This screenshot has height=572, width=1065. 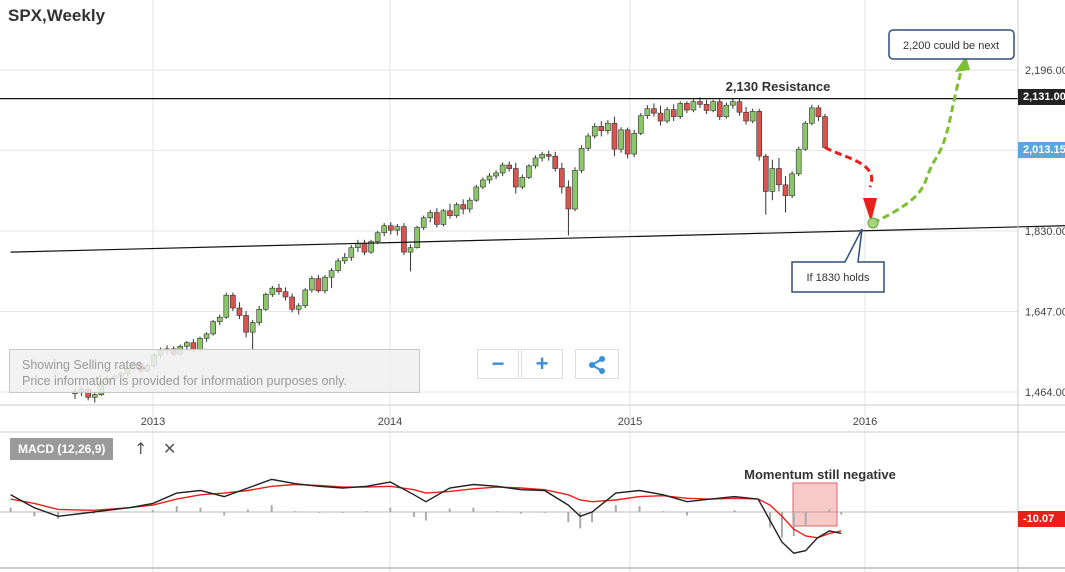 I want to click on current-price-tag: 2,013.15, so click(x=1041, y=150).